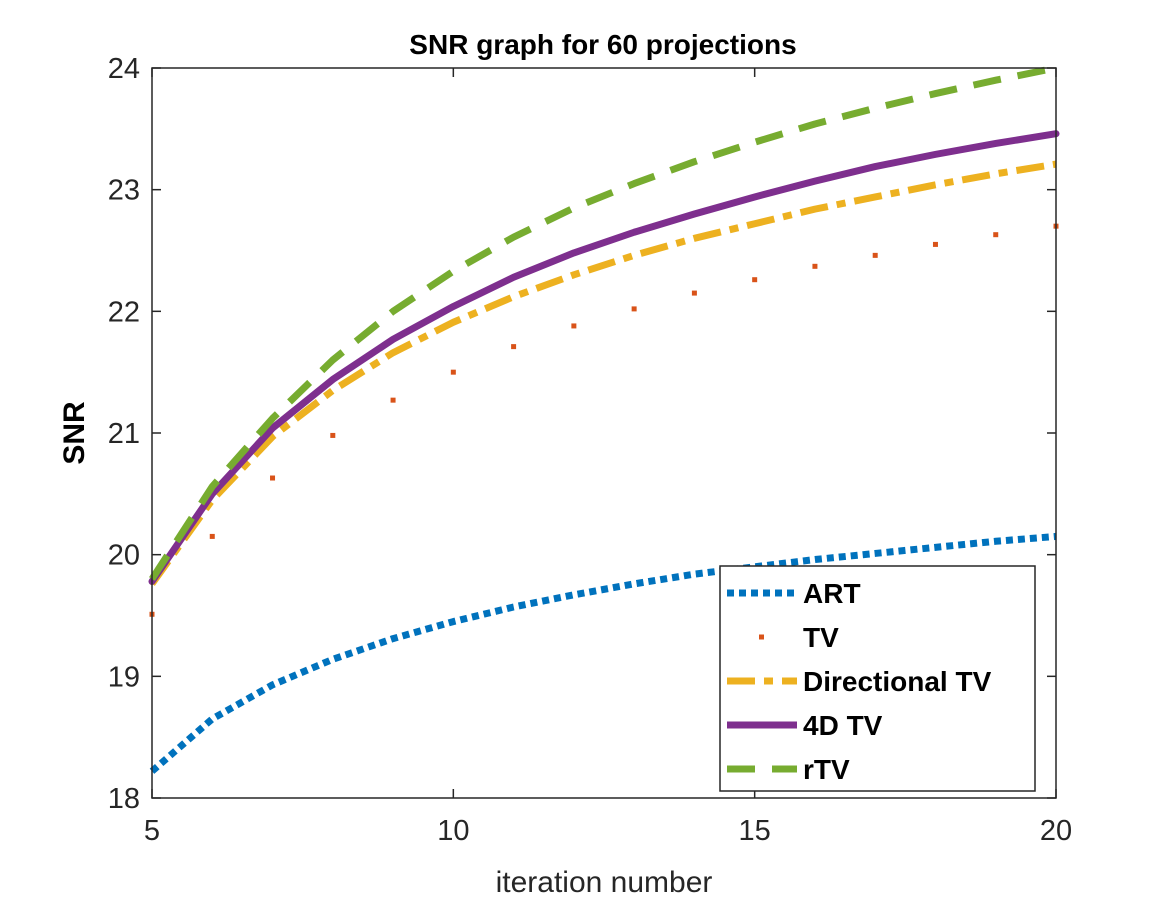 This screenshot has width=1167, height=900. What do you see at coordinates (124, 191) in the screenshot?
I see `y-tick-label: 23` at bounding box center [124, 191].